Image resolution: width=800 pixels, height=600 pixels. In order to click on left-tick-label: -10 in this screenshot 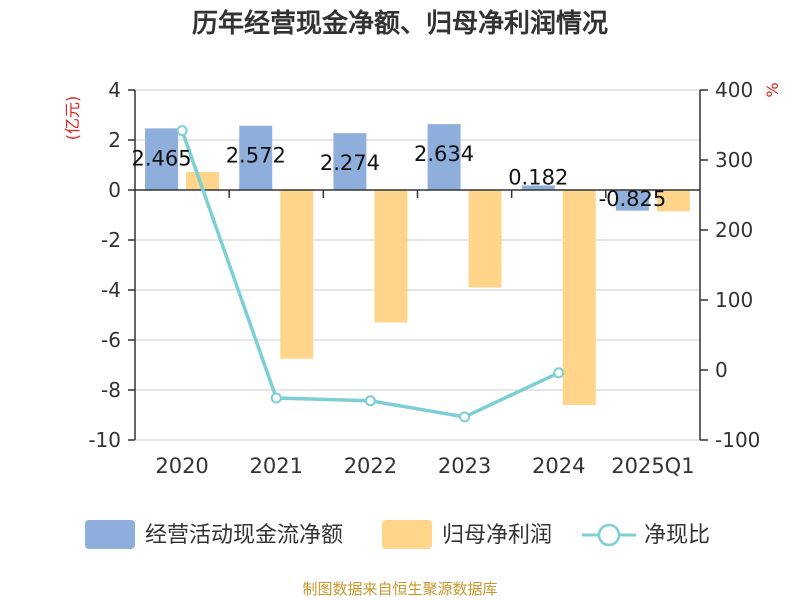, I will do `click(104, 440)`.